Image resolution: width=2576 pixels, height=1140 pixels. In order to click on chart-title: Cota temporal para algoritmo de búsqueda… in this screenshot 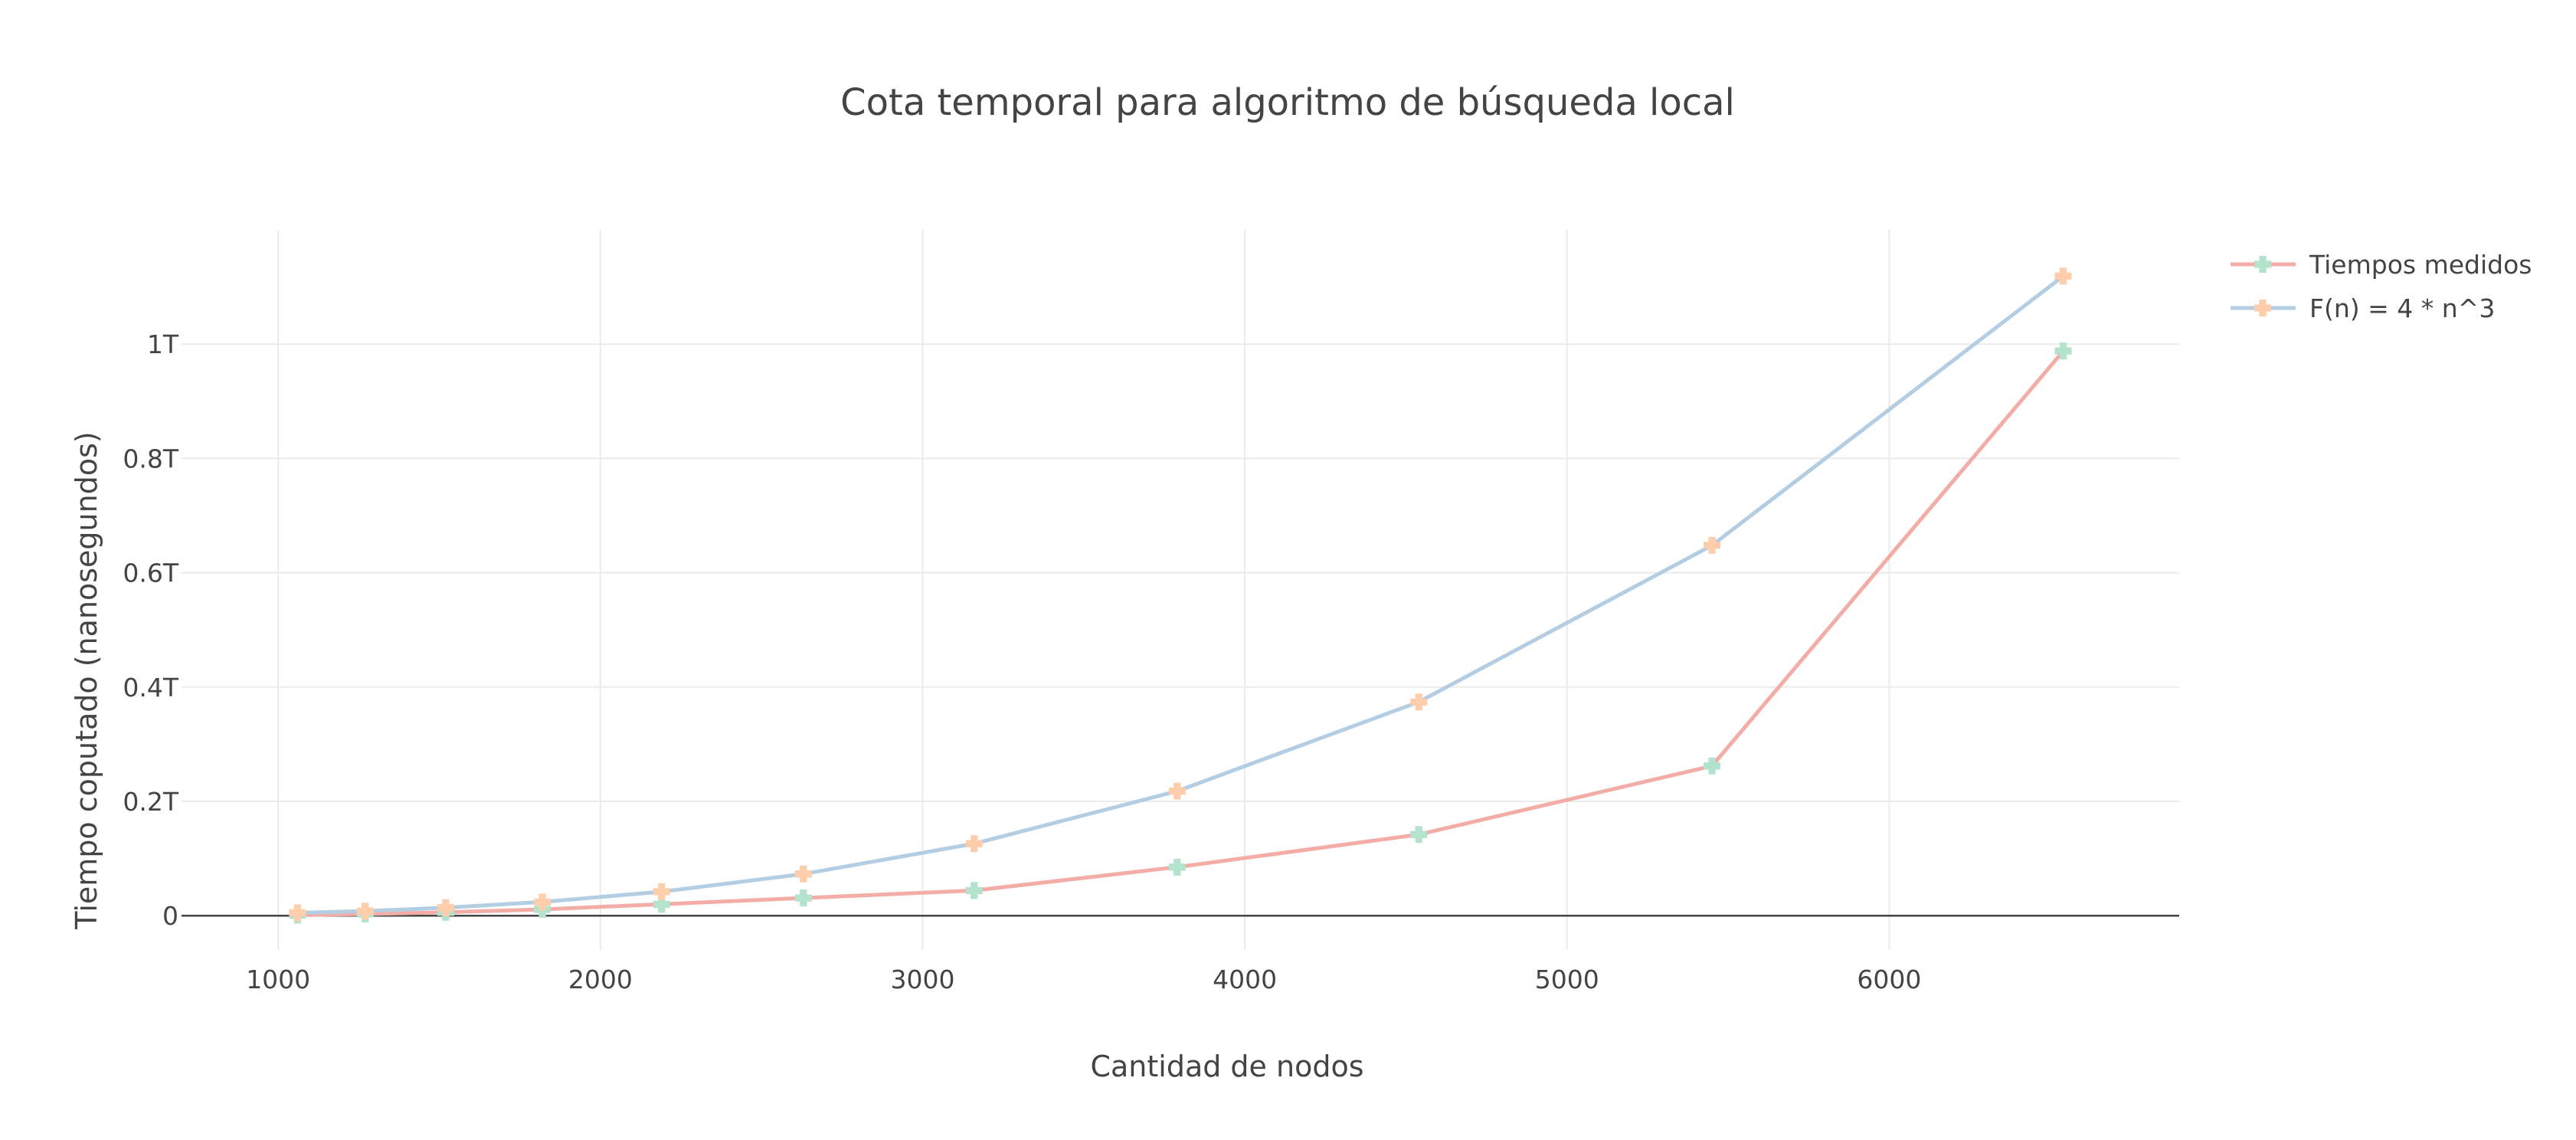, I will do `click(1287, 102)`.